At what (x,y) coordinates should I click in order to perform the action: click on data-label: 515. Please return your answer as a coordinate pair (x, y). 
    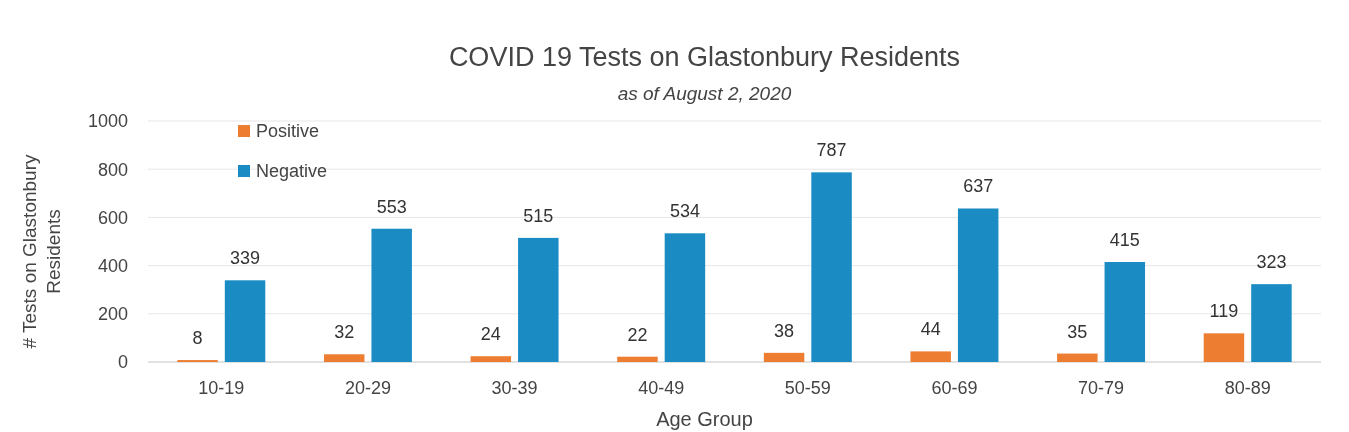
    Looking at the image, I should click on (538, 215).